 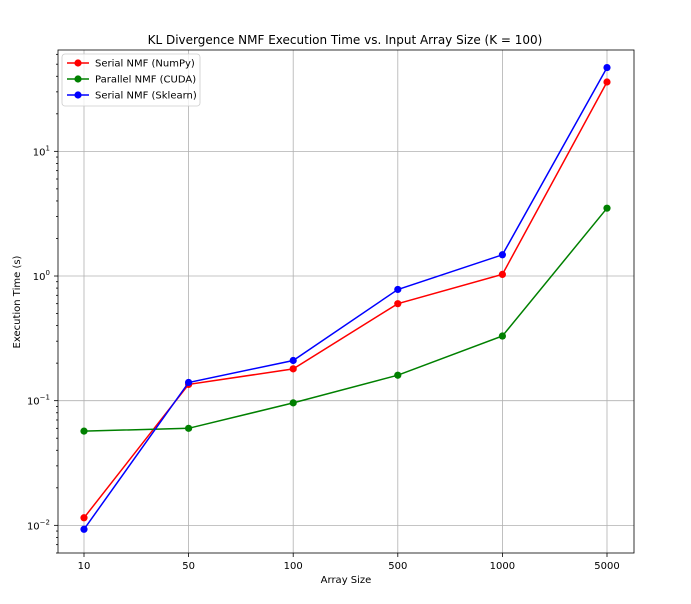 I want to click on legend-label: Serial NMF (NumPy), so click(x=145, y=64).